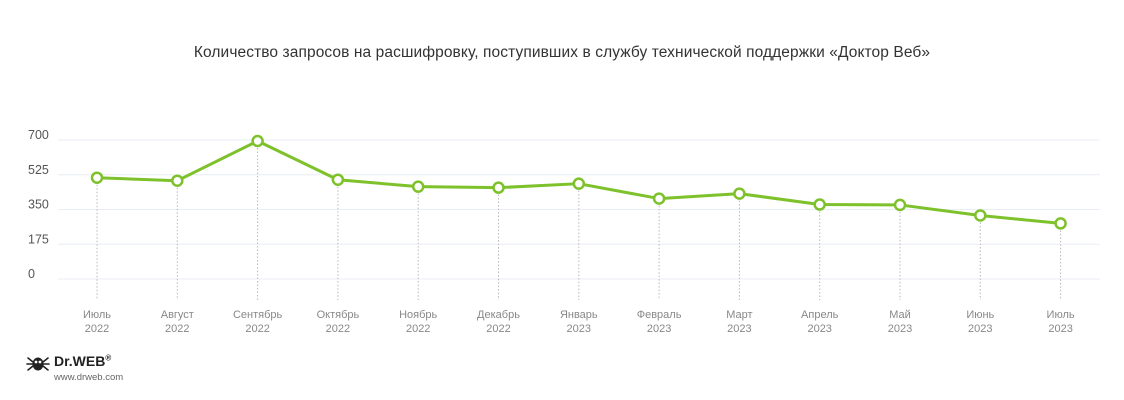 The image size is (1124, 400). Describe the element at coordinates (739, 315) in the screenshot. I see `x-tick-label: Март` at that location.